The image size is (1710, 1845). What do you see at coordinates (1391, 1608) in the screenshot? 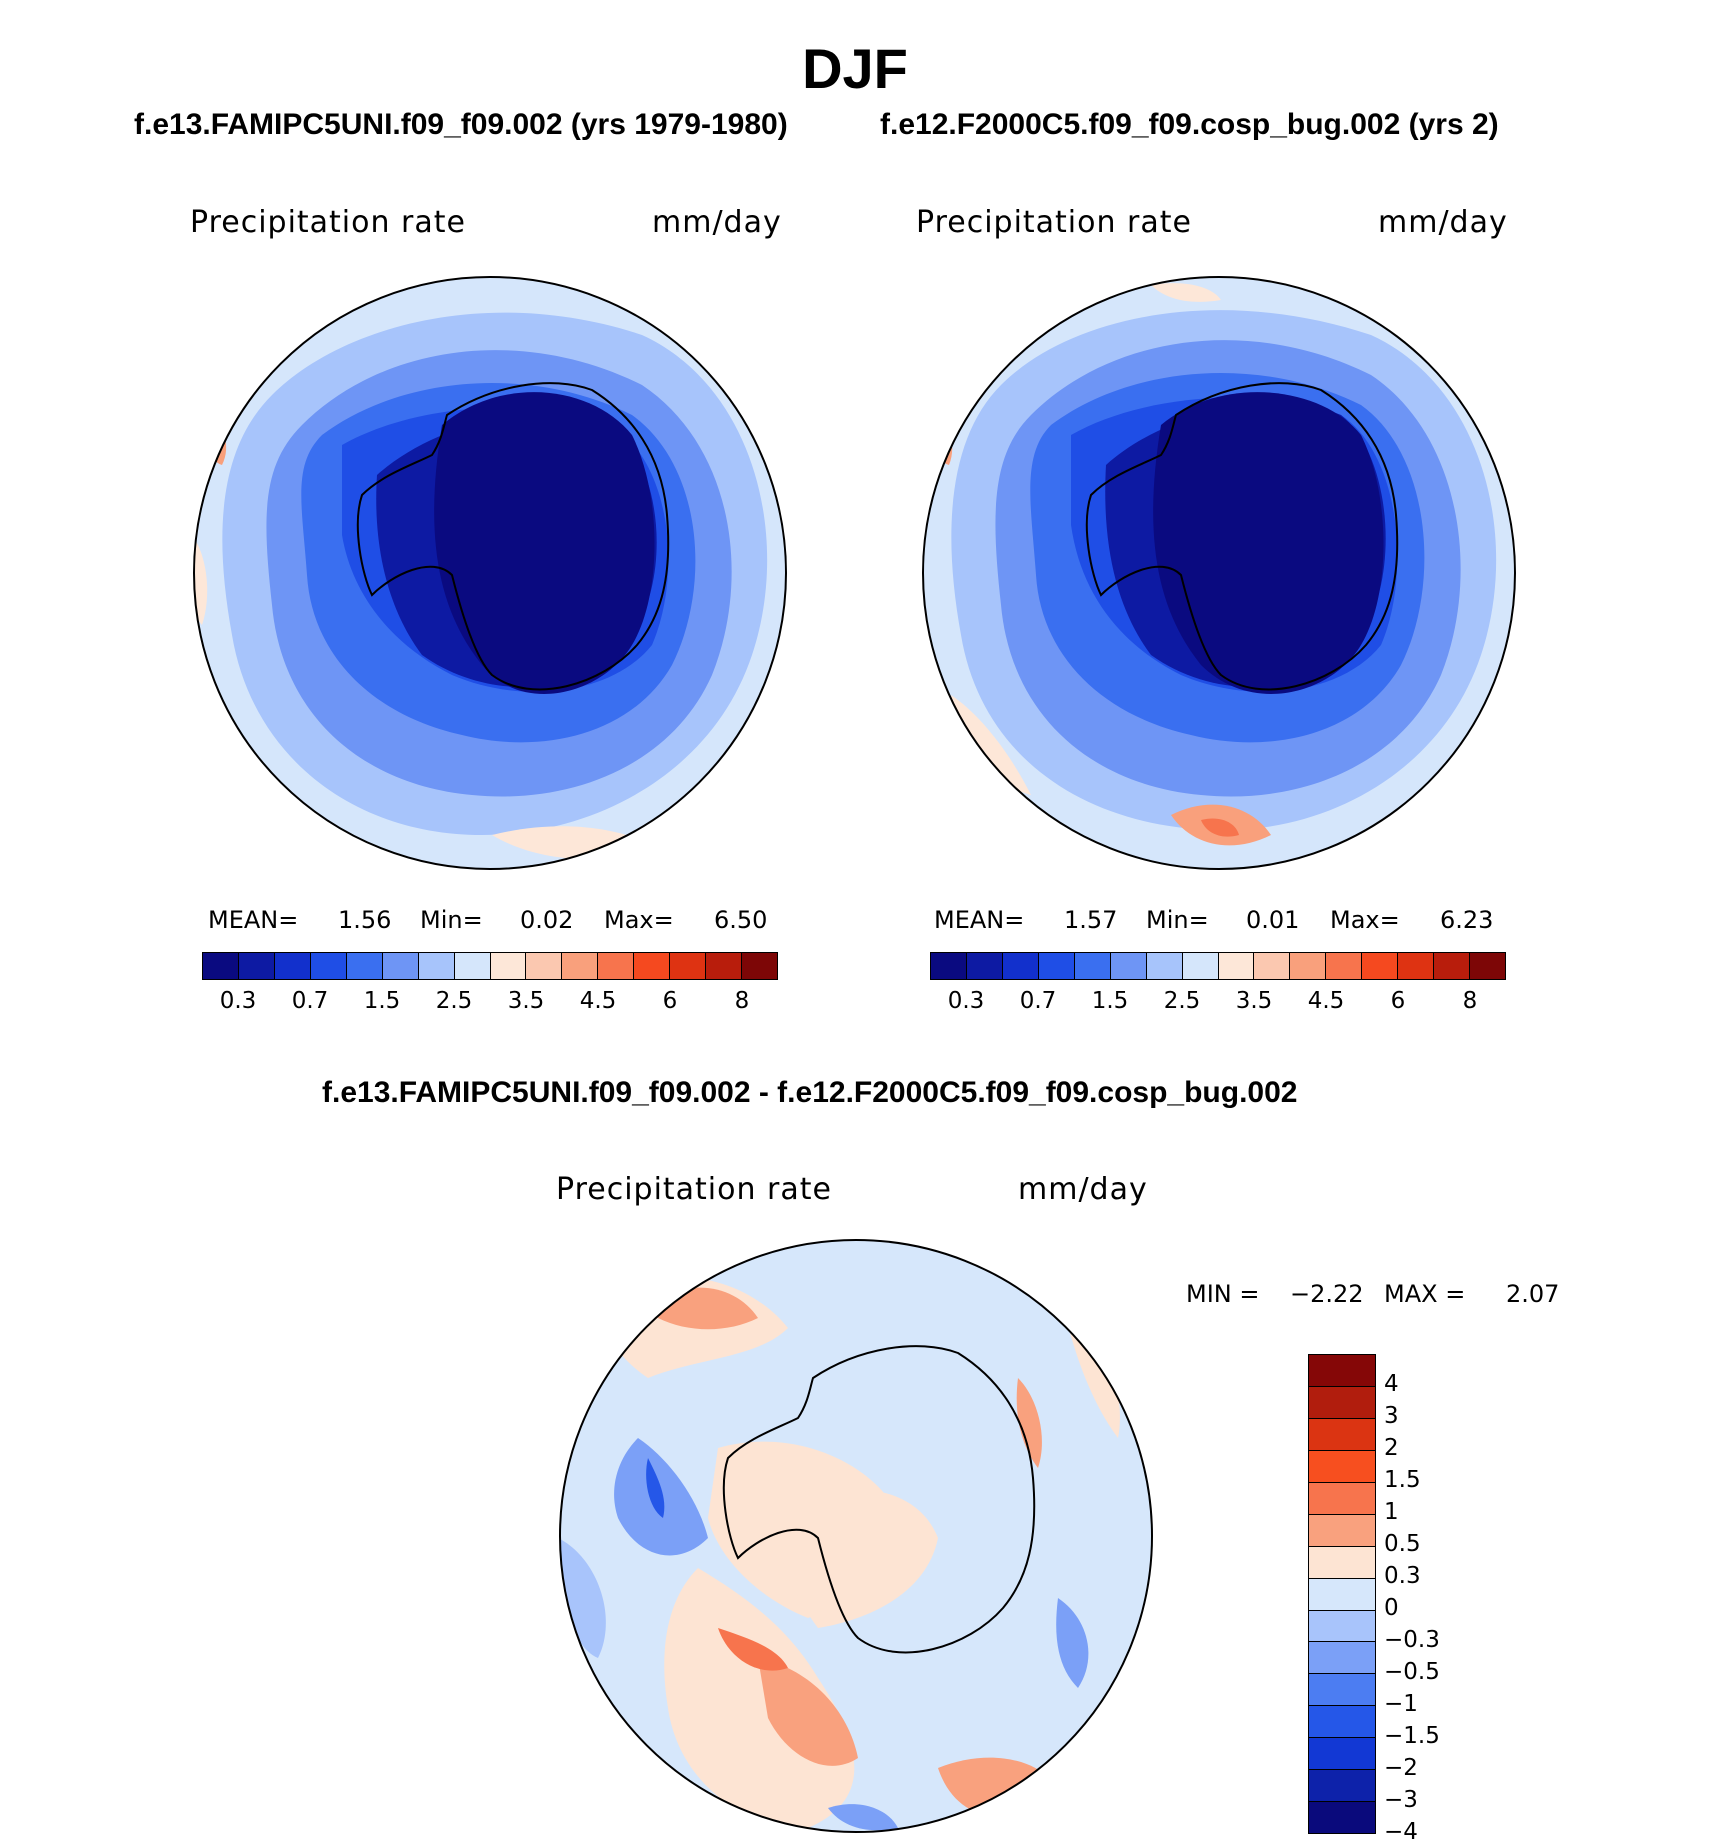
I see `colorbar-tick-label: 0` at bounding box center [1391, 1608].